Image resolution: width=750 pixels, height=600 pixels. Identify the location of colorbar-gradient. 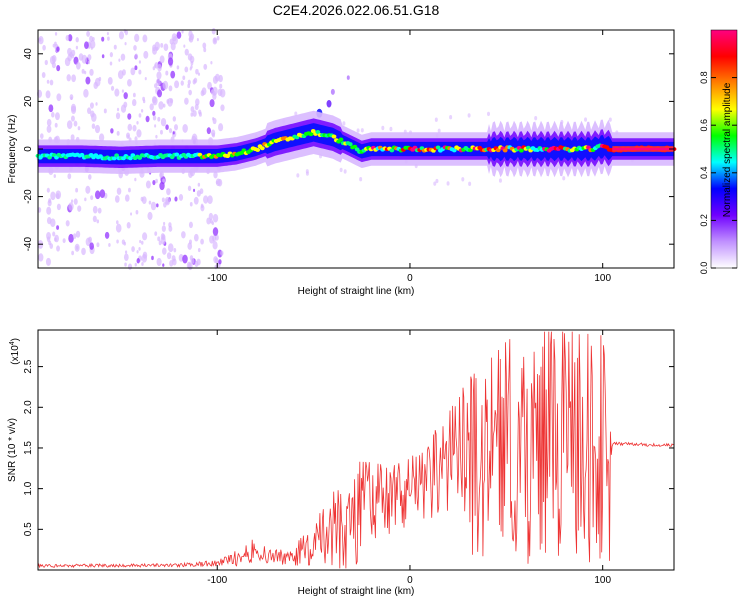
(724, 149).